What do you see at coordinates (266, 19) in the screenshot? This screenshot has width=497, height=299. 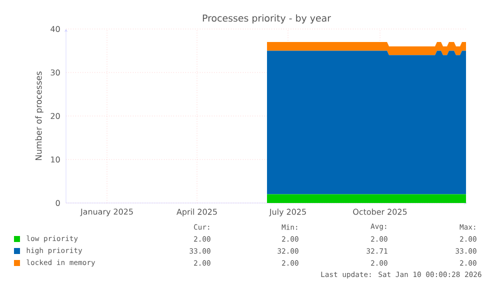 I see `chart-title: Processes priority - by year` at bounding box center [266, 19].